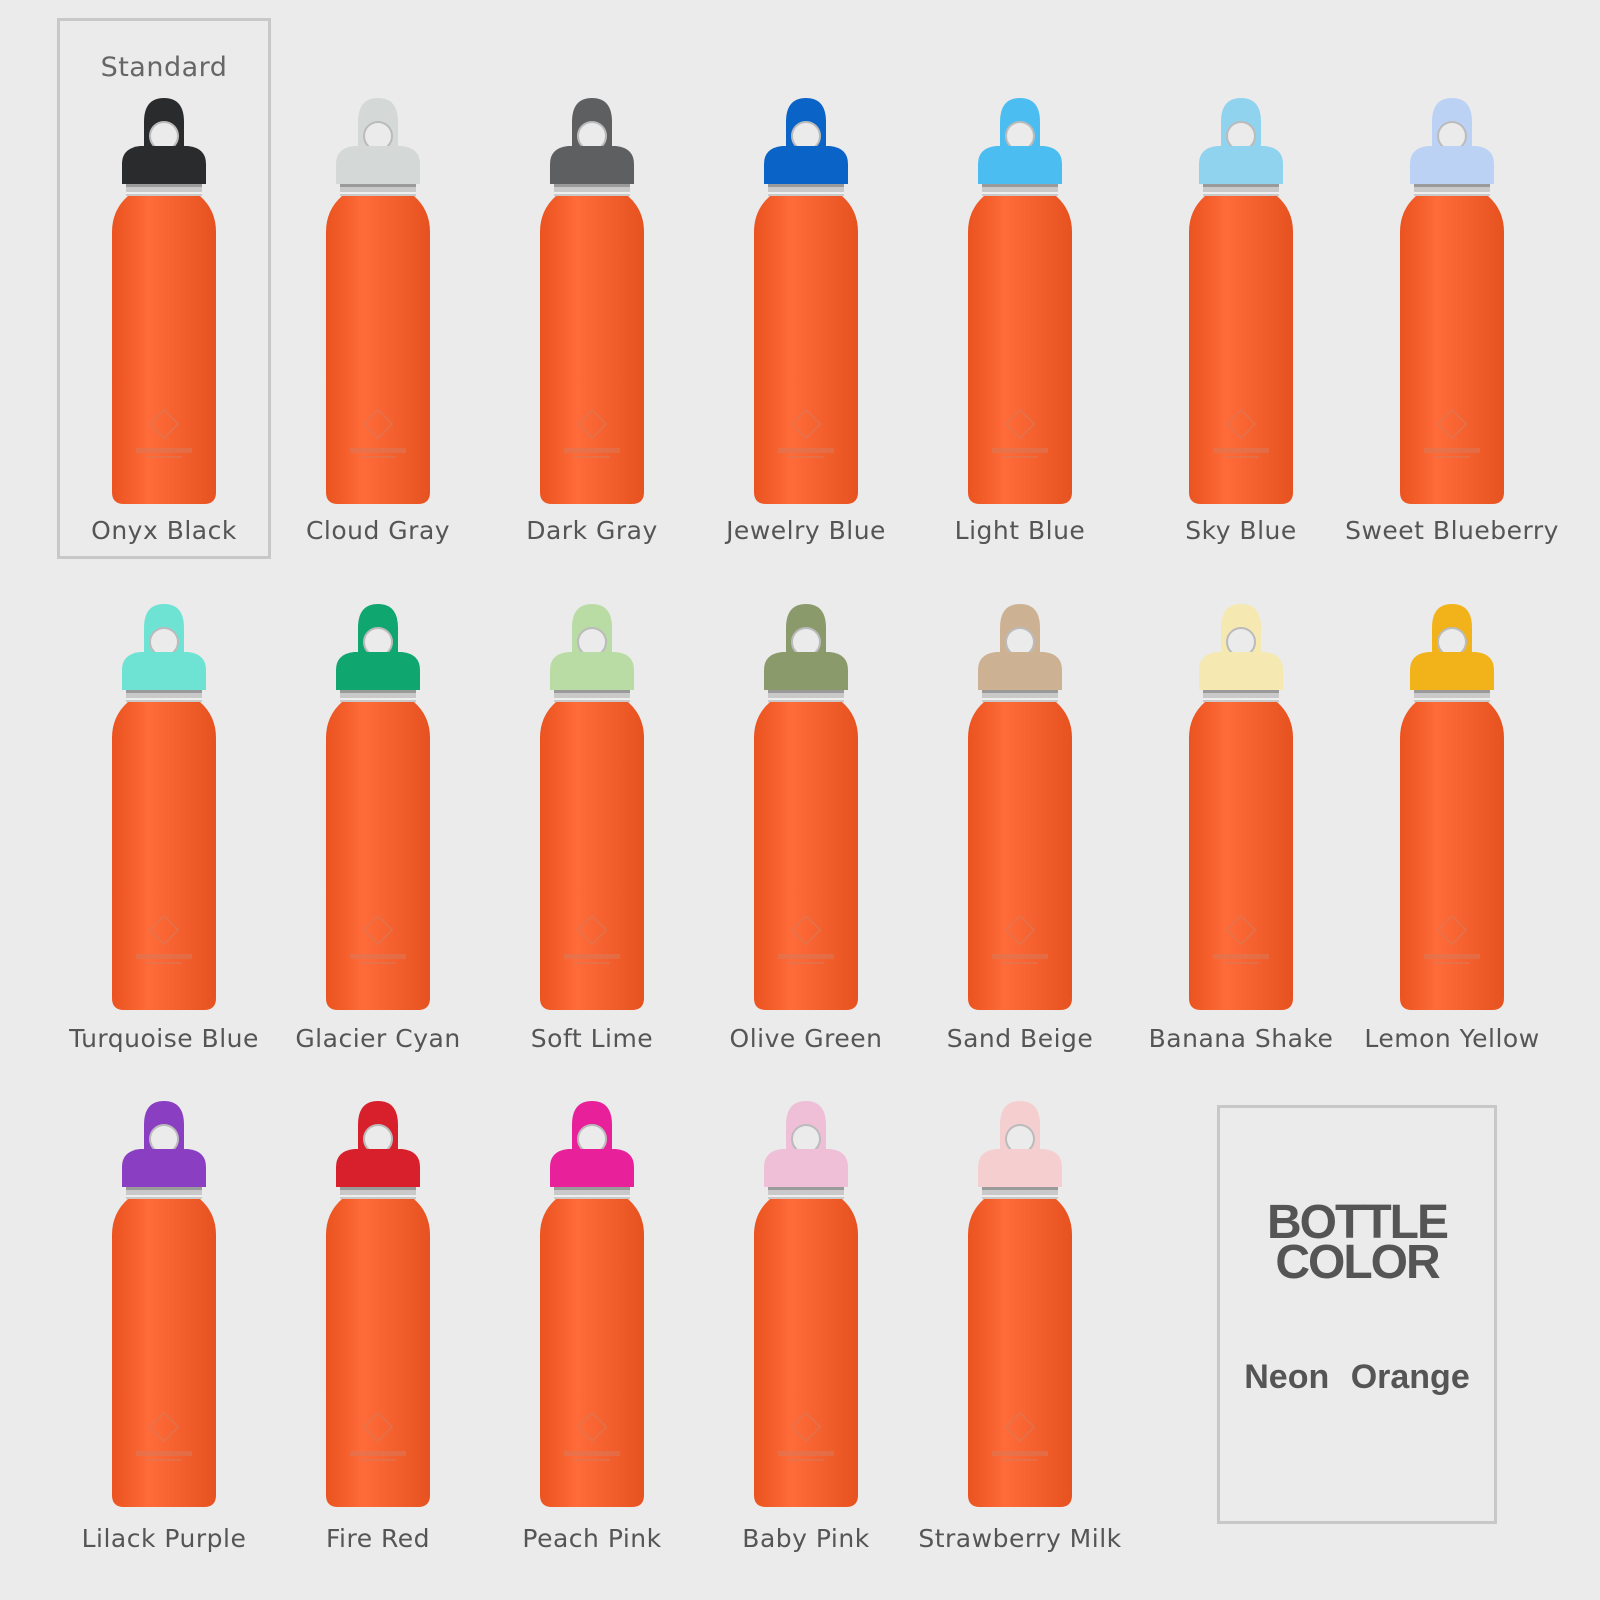 This screenshot has width=1600, height=1600. What do you see at coordinates (806, 1538) in the screenshot?
I see `color-name-label: Baby Pink` at bounding box center [806, 1538].